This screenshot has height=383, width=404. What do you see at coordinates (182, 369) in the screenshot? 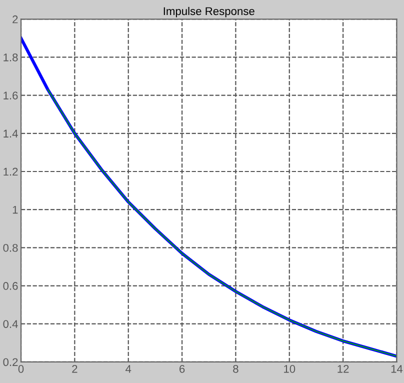
I see `x-tick-label: 6` at bounding box center [182, 369].